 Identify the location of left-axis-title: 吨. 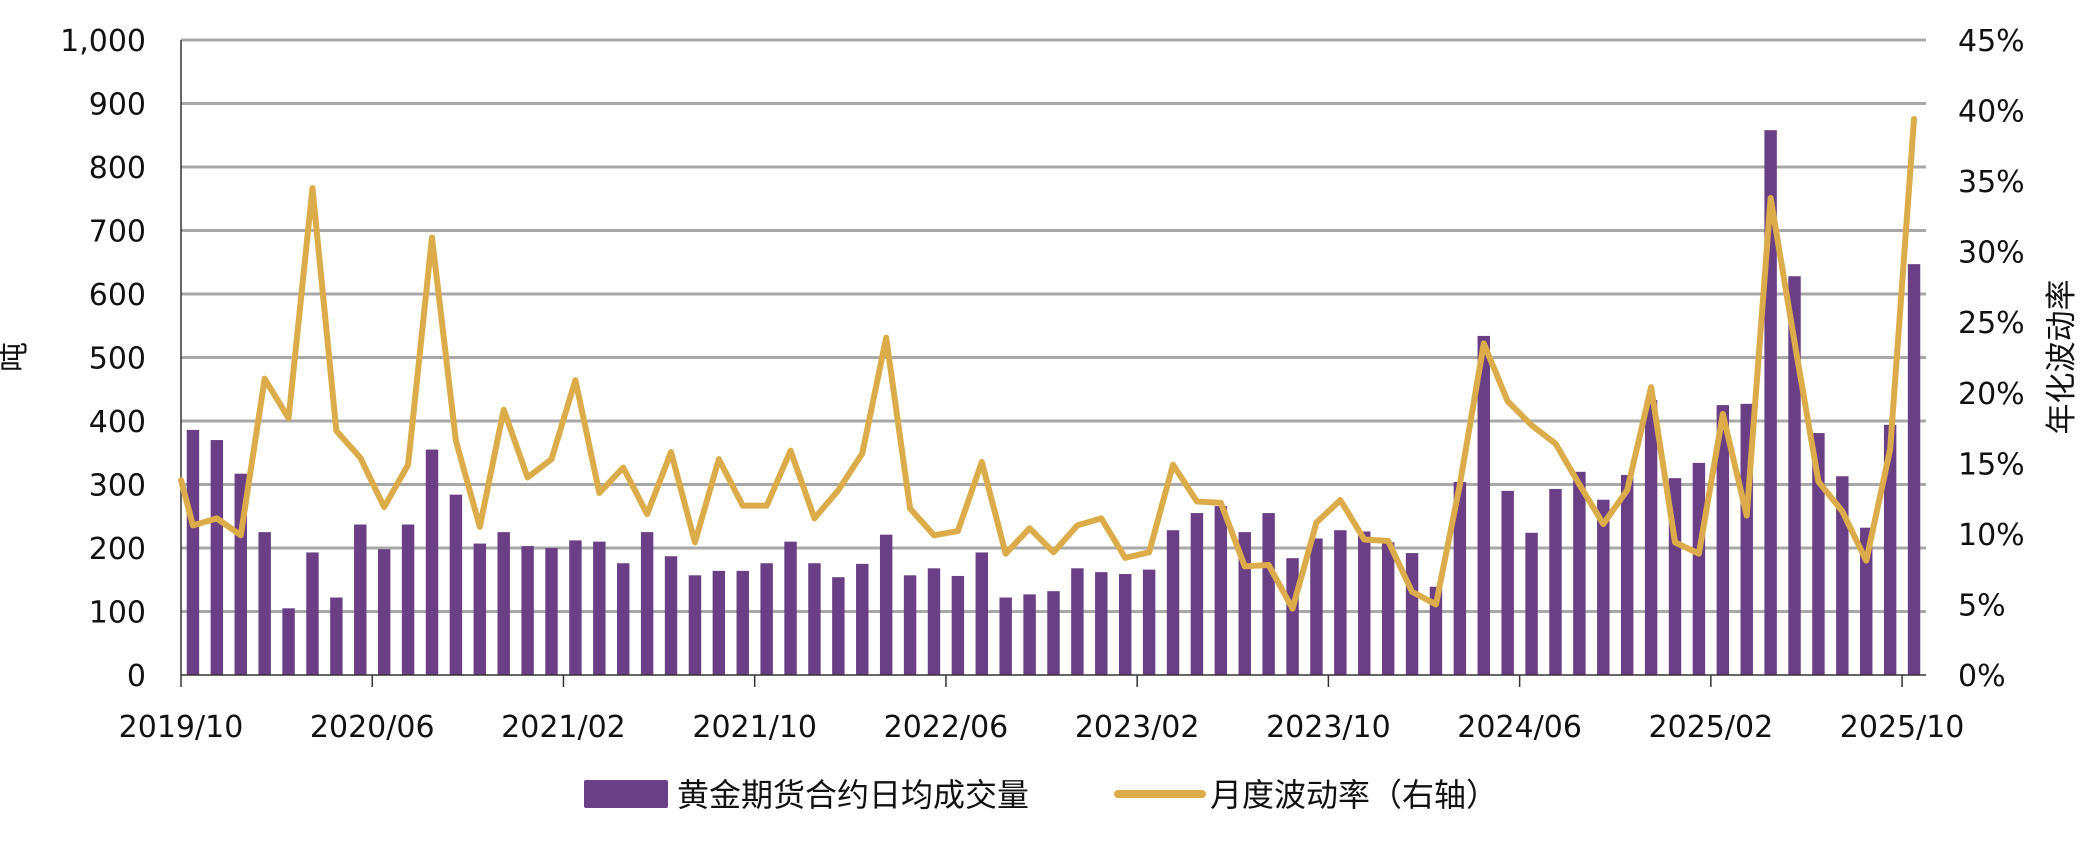
(16, 357).